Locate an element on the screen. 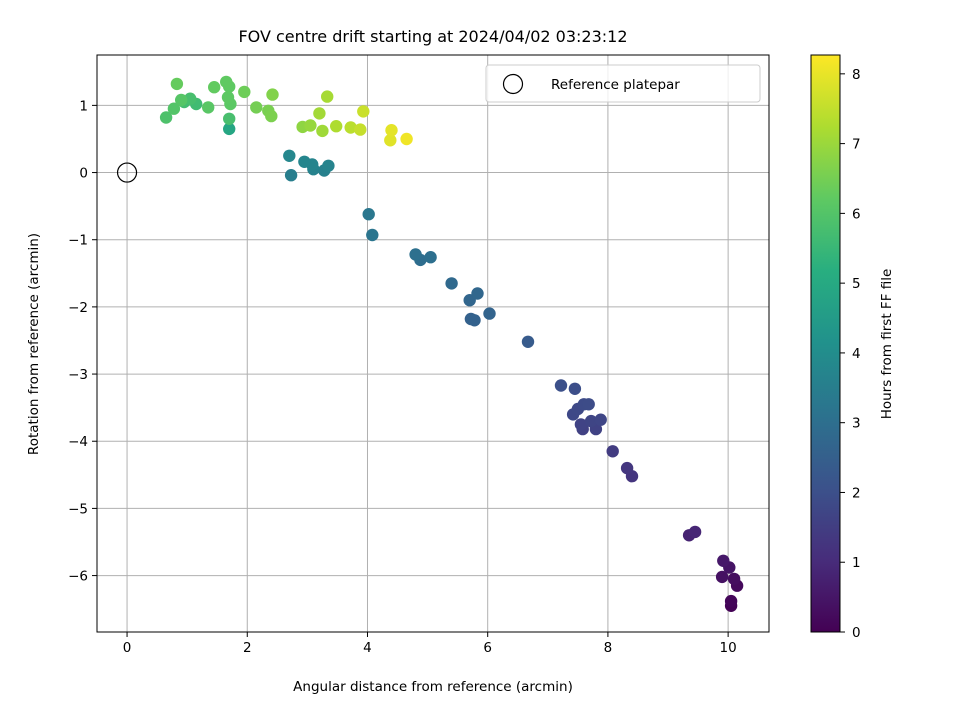 The height and width of the screenshot is (720, 960). colorbar-tick-label: 4 is located at coordinates (856, 354).